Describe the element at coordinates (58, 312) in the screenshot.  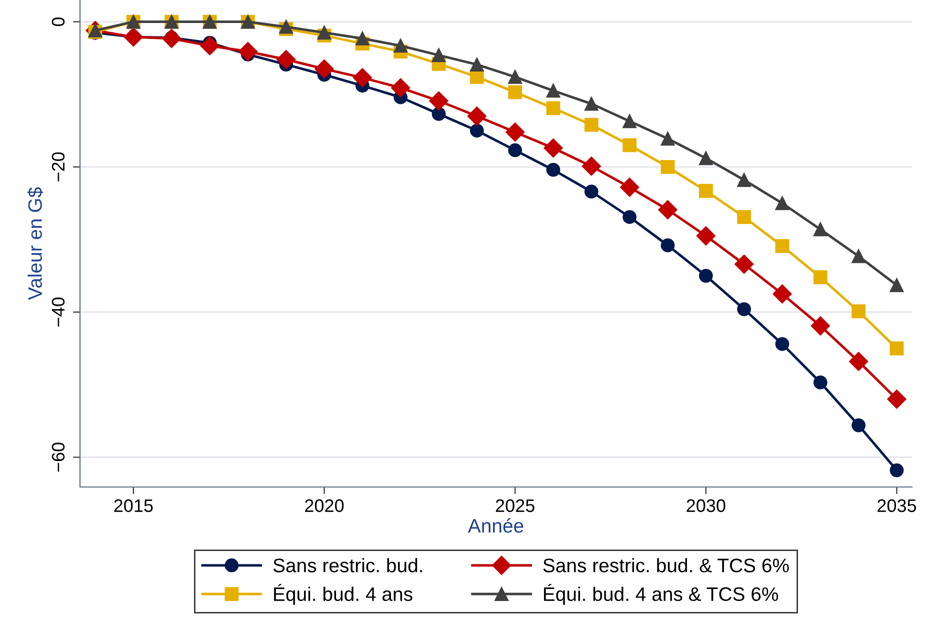
I see `y-tick-label: −40` at that location.